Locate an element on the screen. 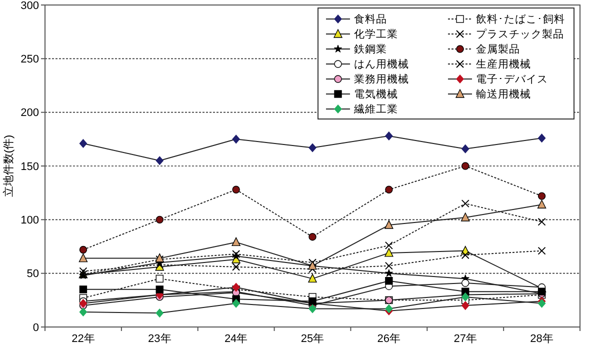 Image resolution: width=590 pixels, height=351 pixels. legend-label: 電気機械 is located at coordinates (376, 94).